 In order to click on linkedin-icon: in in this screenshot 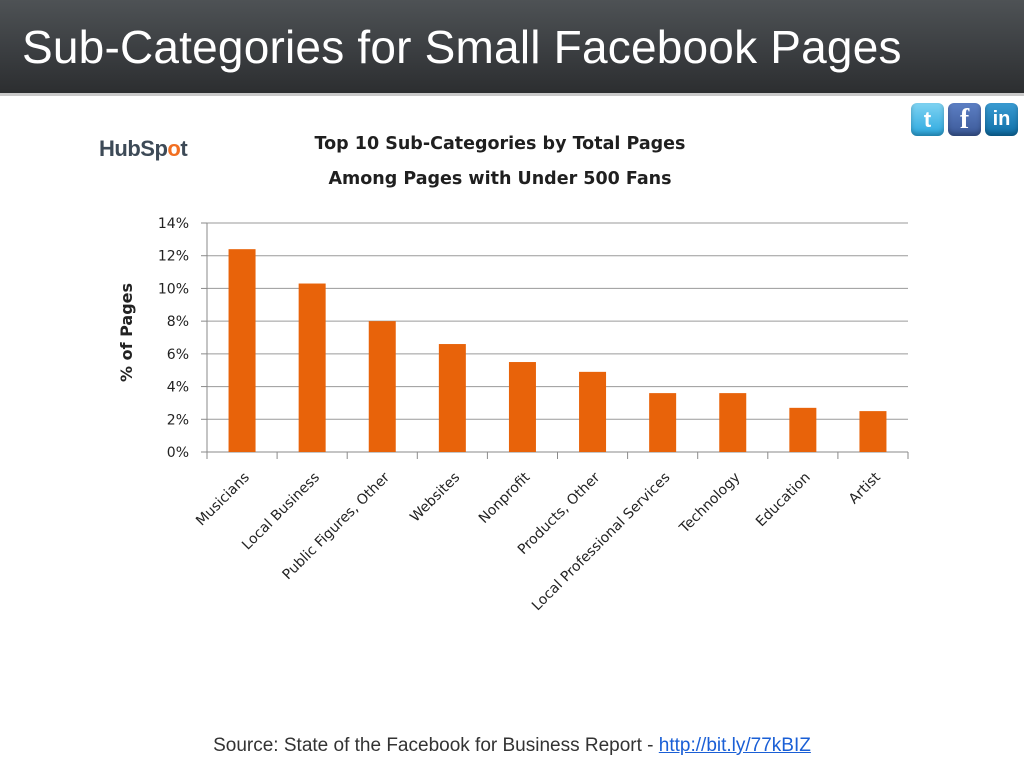, I will do `click(1001, 119)`.